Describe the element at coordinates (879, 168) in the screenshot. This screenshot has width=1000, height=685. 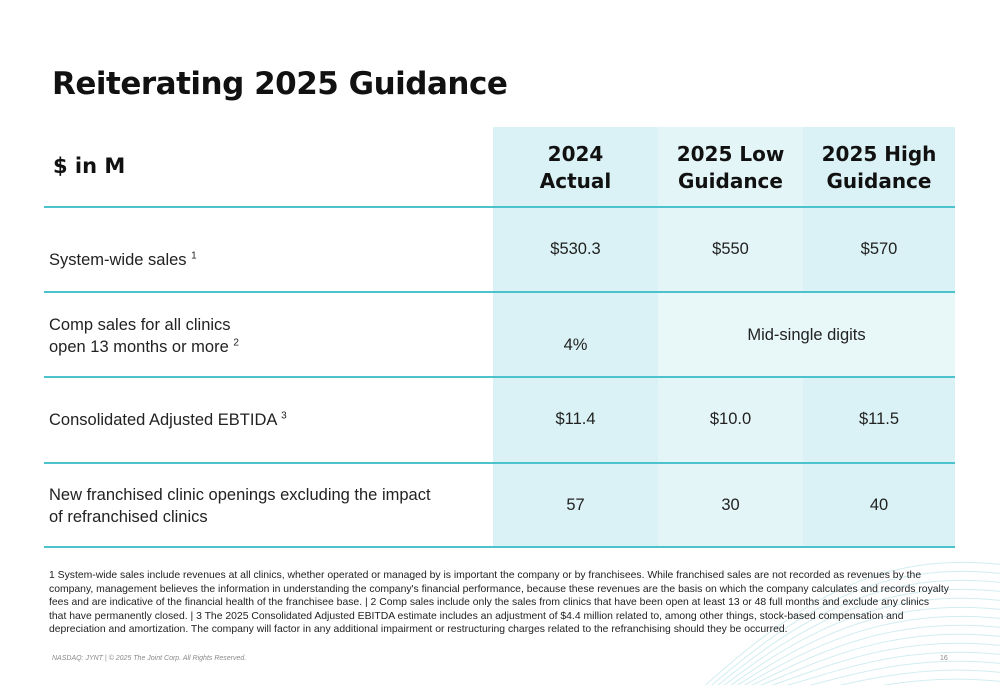
I see `column-header-2025-high: 2025 High Guidance` at that location.